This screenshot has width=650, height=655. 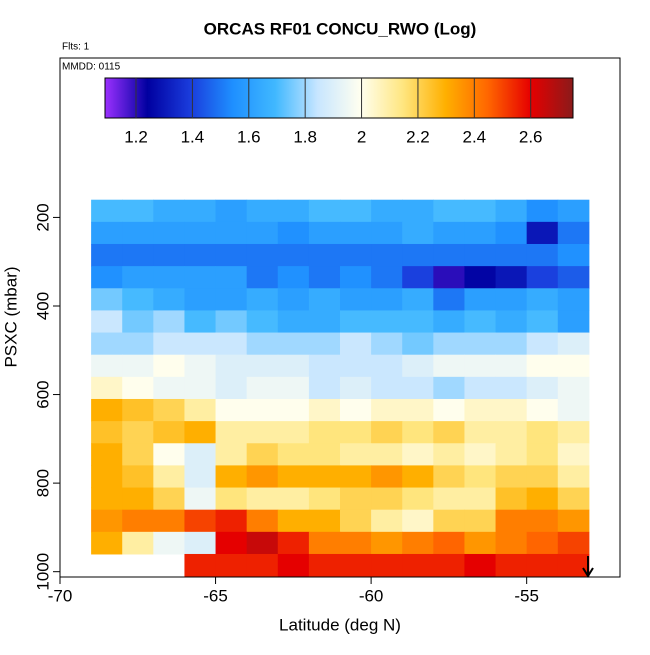 What do you see at coordinates (588, 567) in the screenshot?
I see `arrow` at bounding box center [588, 567].